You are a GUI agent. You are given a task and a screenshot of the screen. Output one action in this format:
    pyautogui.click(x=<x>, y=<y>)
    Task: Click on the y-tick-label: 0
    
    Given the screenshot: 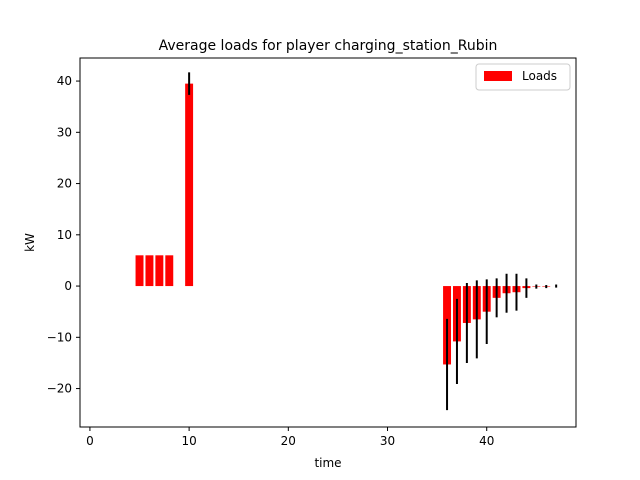 What is the action you would take?
    pyautogui.click(x=68, y=286)
    